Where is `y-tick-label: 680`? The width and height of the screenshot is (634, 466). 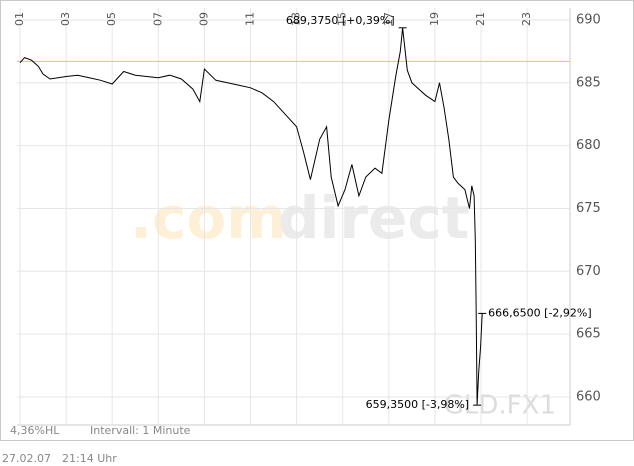
y-tick-label: 680 is located at coordinates (588, 145).